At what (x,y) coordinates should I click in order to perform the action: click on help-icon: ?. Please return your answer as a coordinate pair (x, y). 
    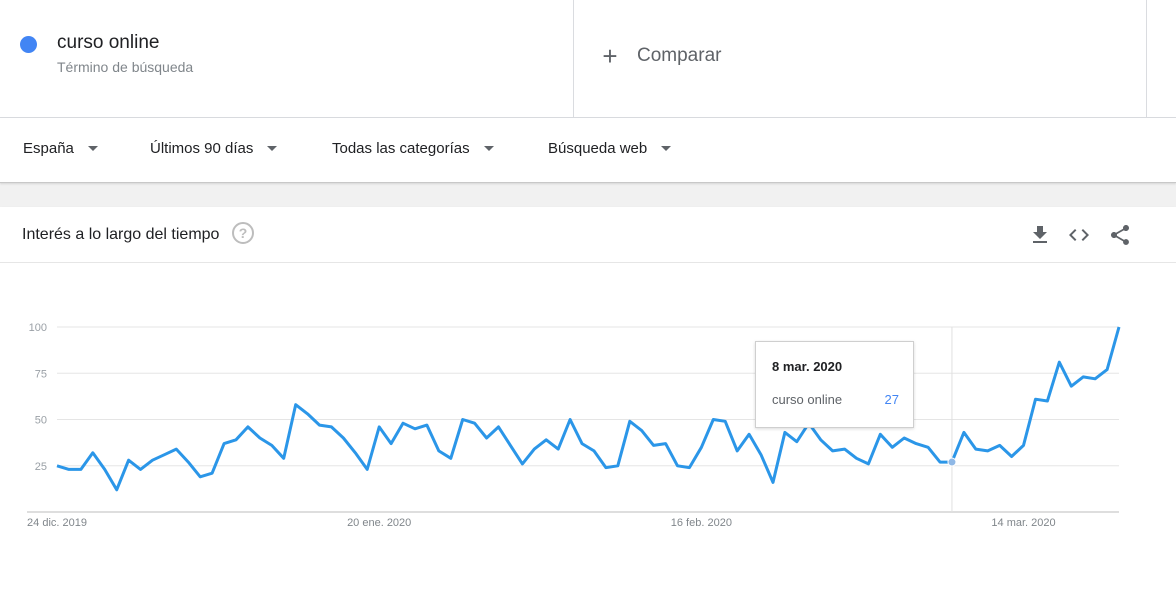
    Looking at the image, I should click on (243, 233).